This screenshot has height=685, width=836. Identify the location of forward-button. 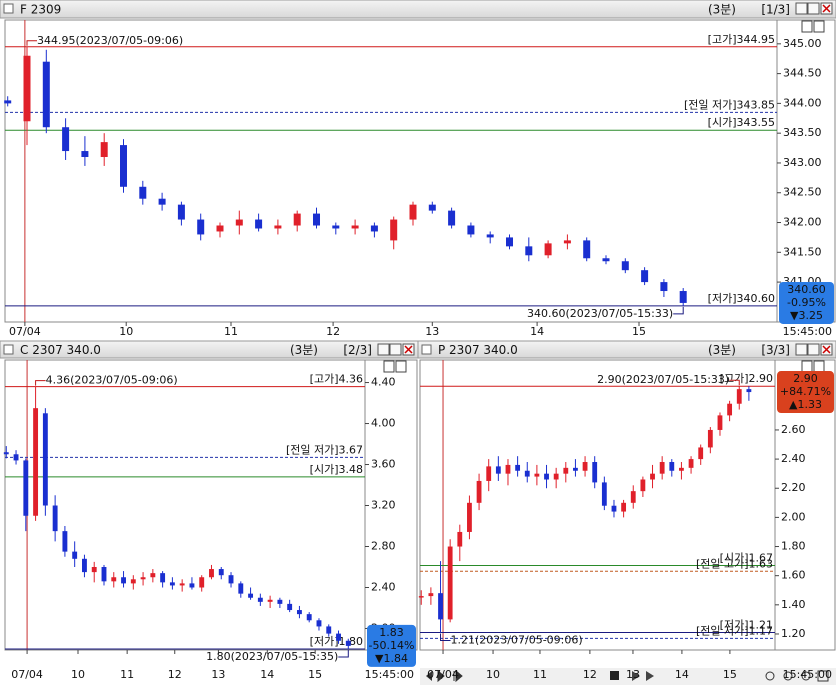
(643, 676).